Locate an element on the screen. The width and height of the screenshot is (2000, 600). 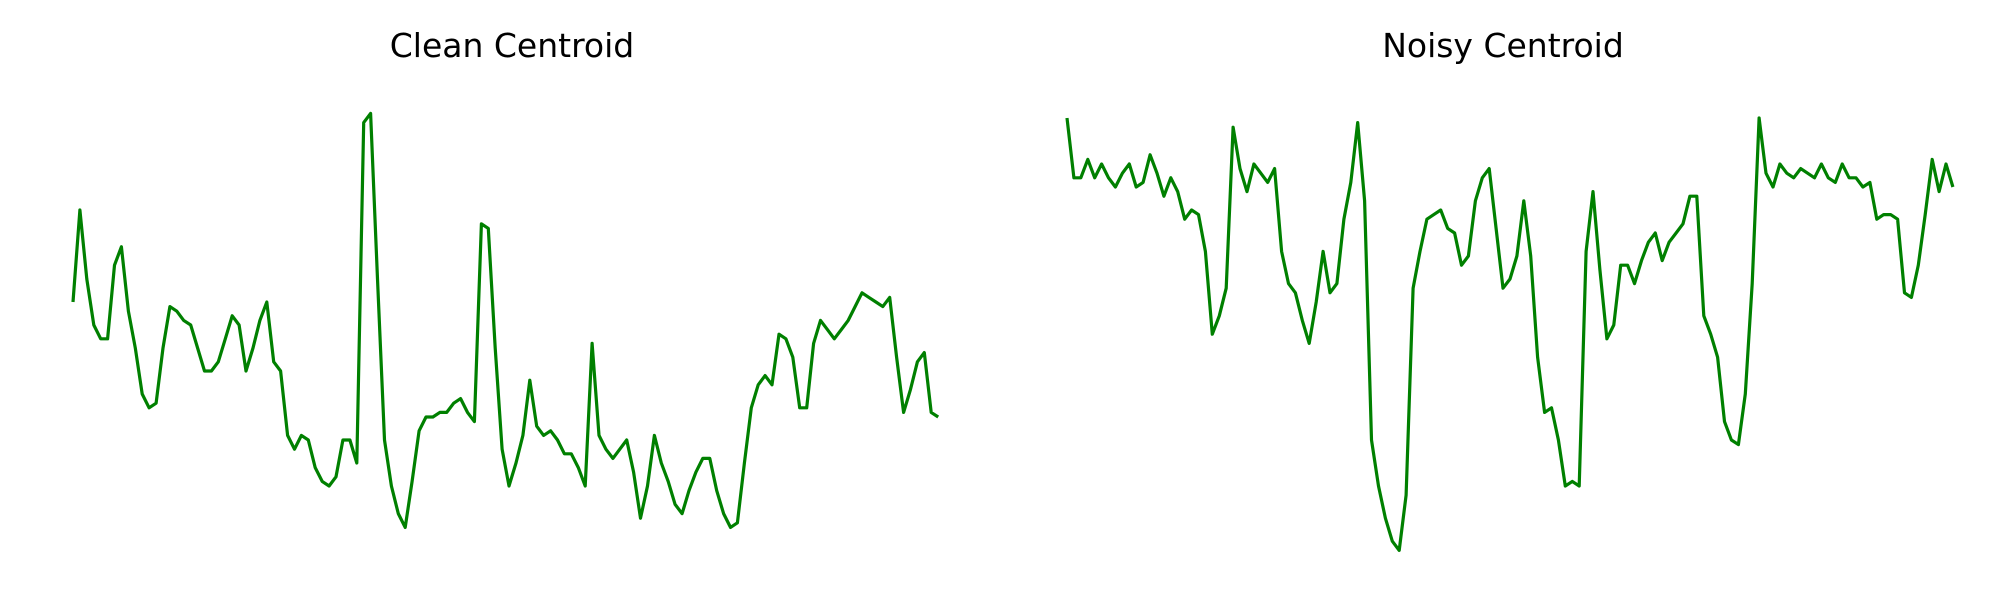
chart-title-clean: Clean Centroid is located at coordinates (512, 45).